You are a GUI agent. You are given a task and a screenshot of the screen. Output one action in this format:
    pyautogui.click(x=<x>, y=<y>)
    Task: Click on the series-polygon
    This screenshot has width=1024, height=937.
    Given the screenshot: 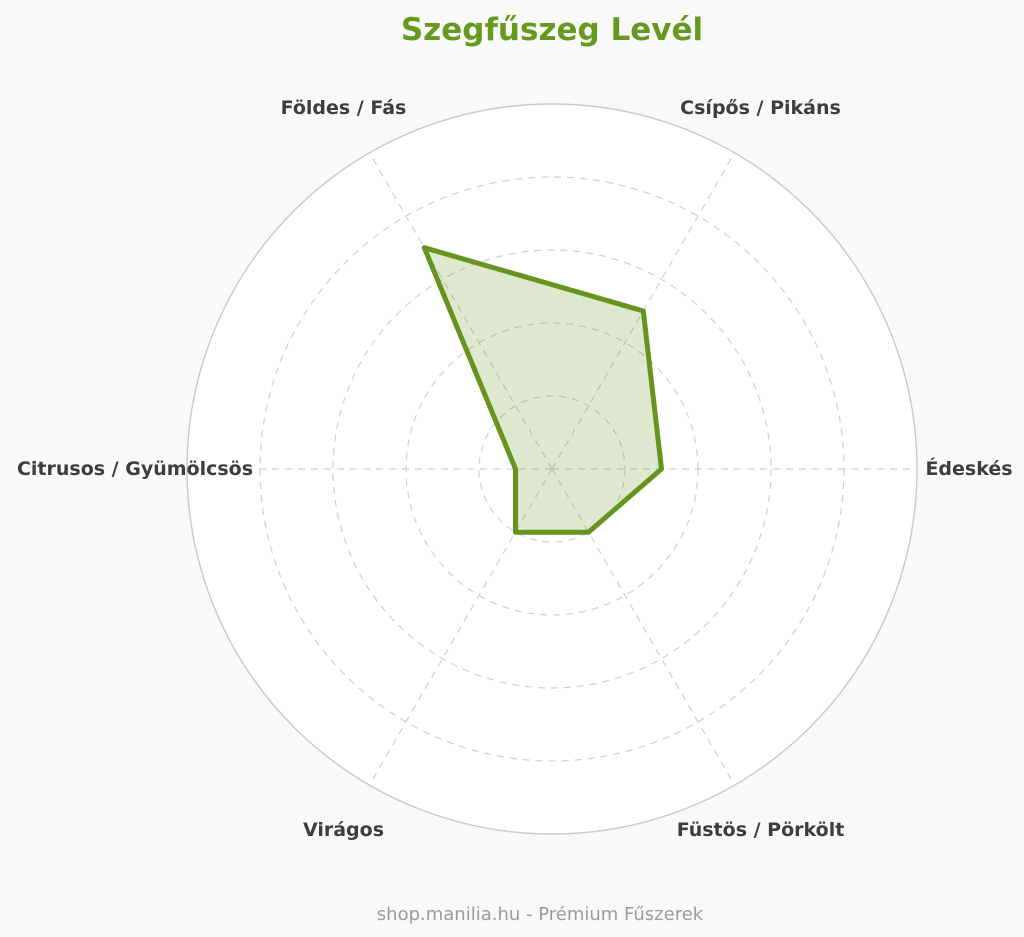 What is the action you would take?
    pyautogui.click(x=542, y=390)
    